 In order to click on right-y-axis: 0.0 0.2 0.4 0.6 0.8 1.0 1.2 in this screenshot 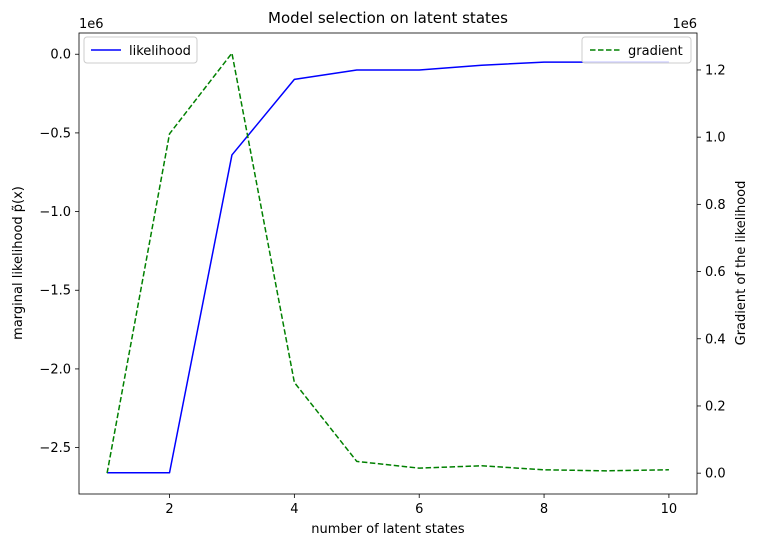, I will do `click(711, 272)`.